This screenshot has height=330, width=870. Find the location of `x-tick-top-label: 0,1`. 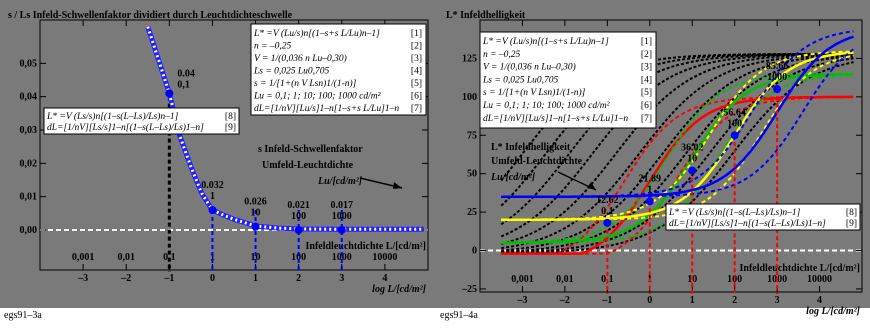

x-tick-top-label: 0,1 is located at coordinates (169, 257).